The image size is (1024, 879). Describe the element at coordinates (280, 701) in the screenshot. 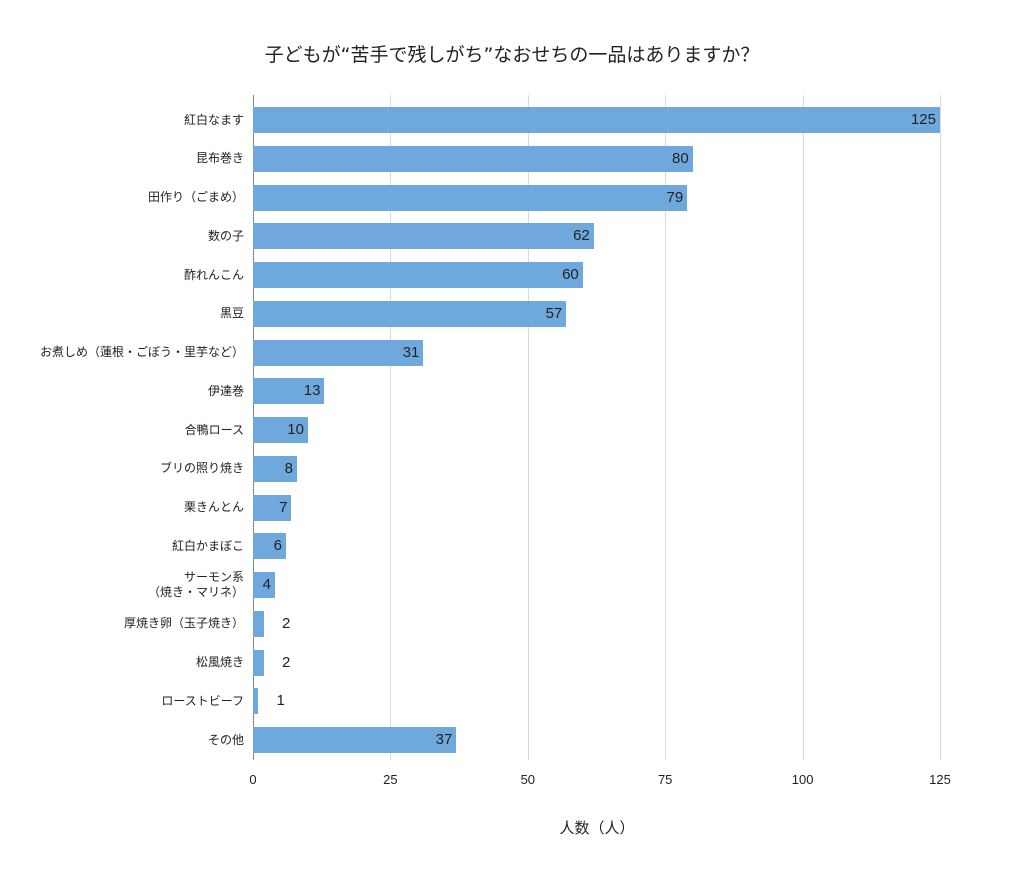

I see `bar-value-label: 1` at that location.